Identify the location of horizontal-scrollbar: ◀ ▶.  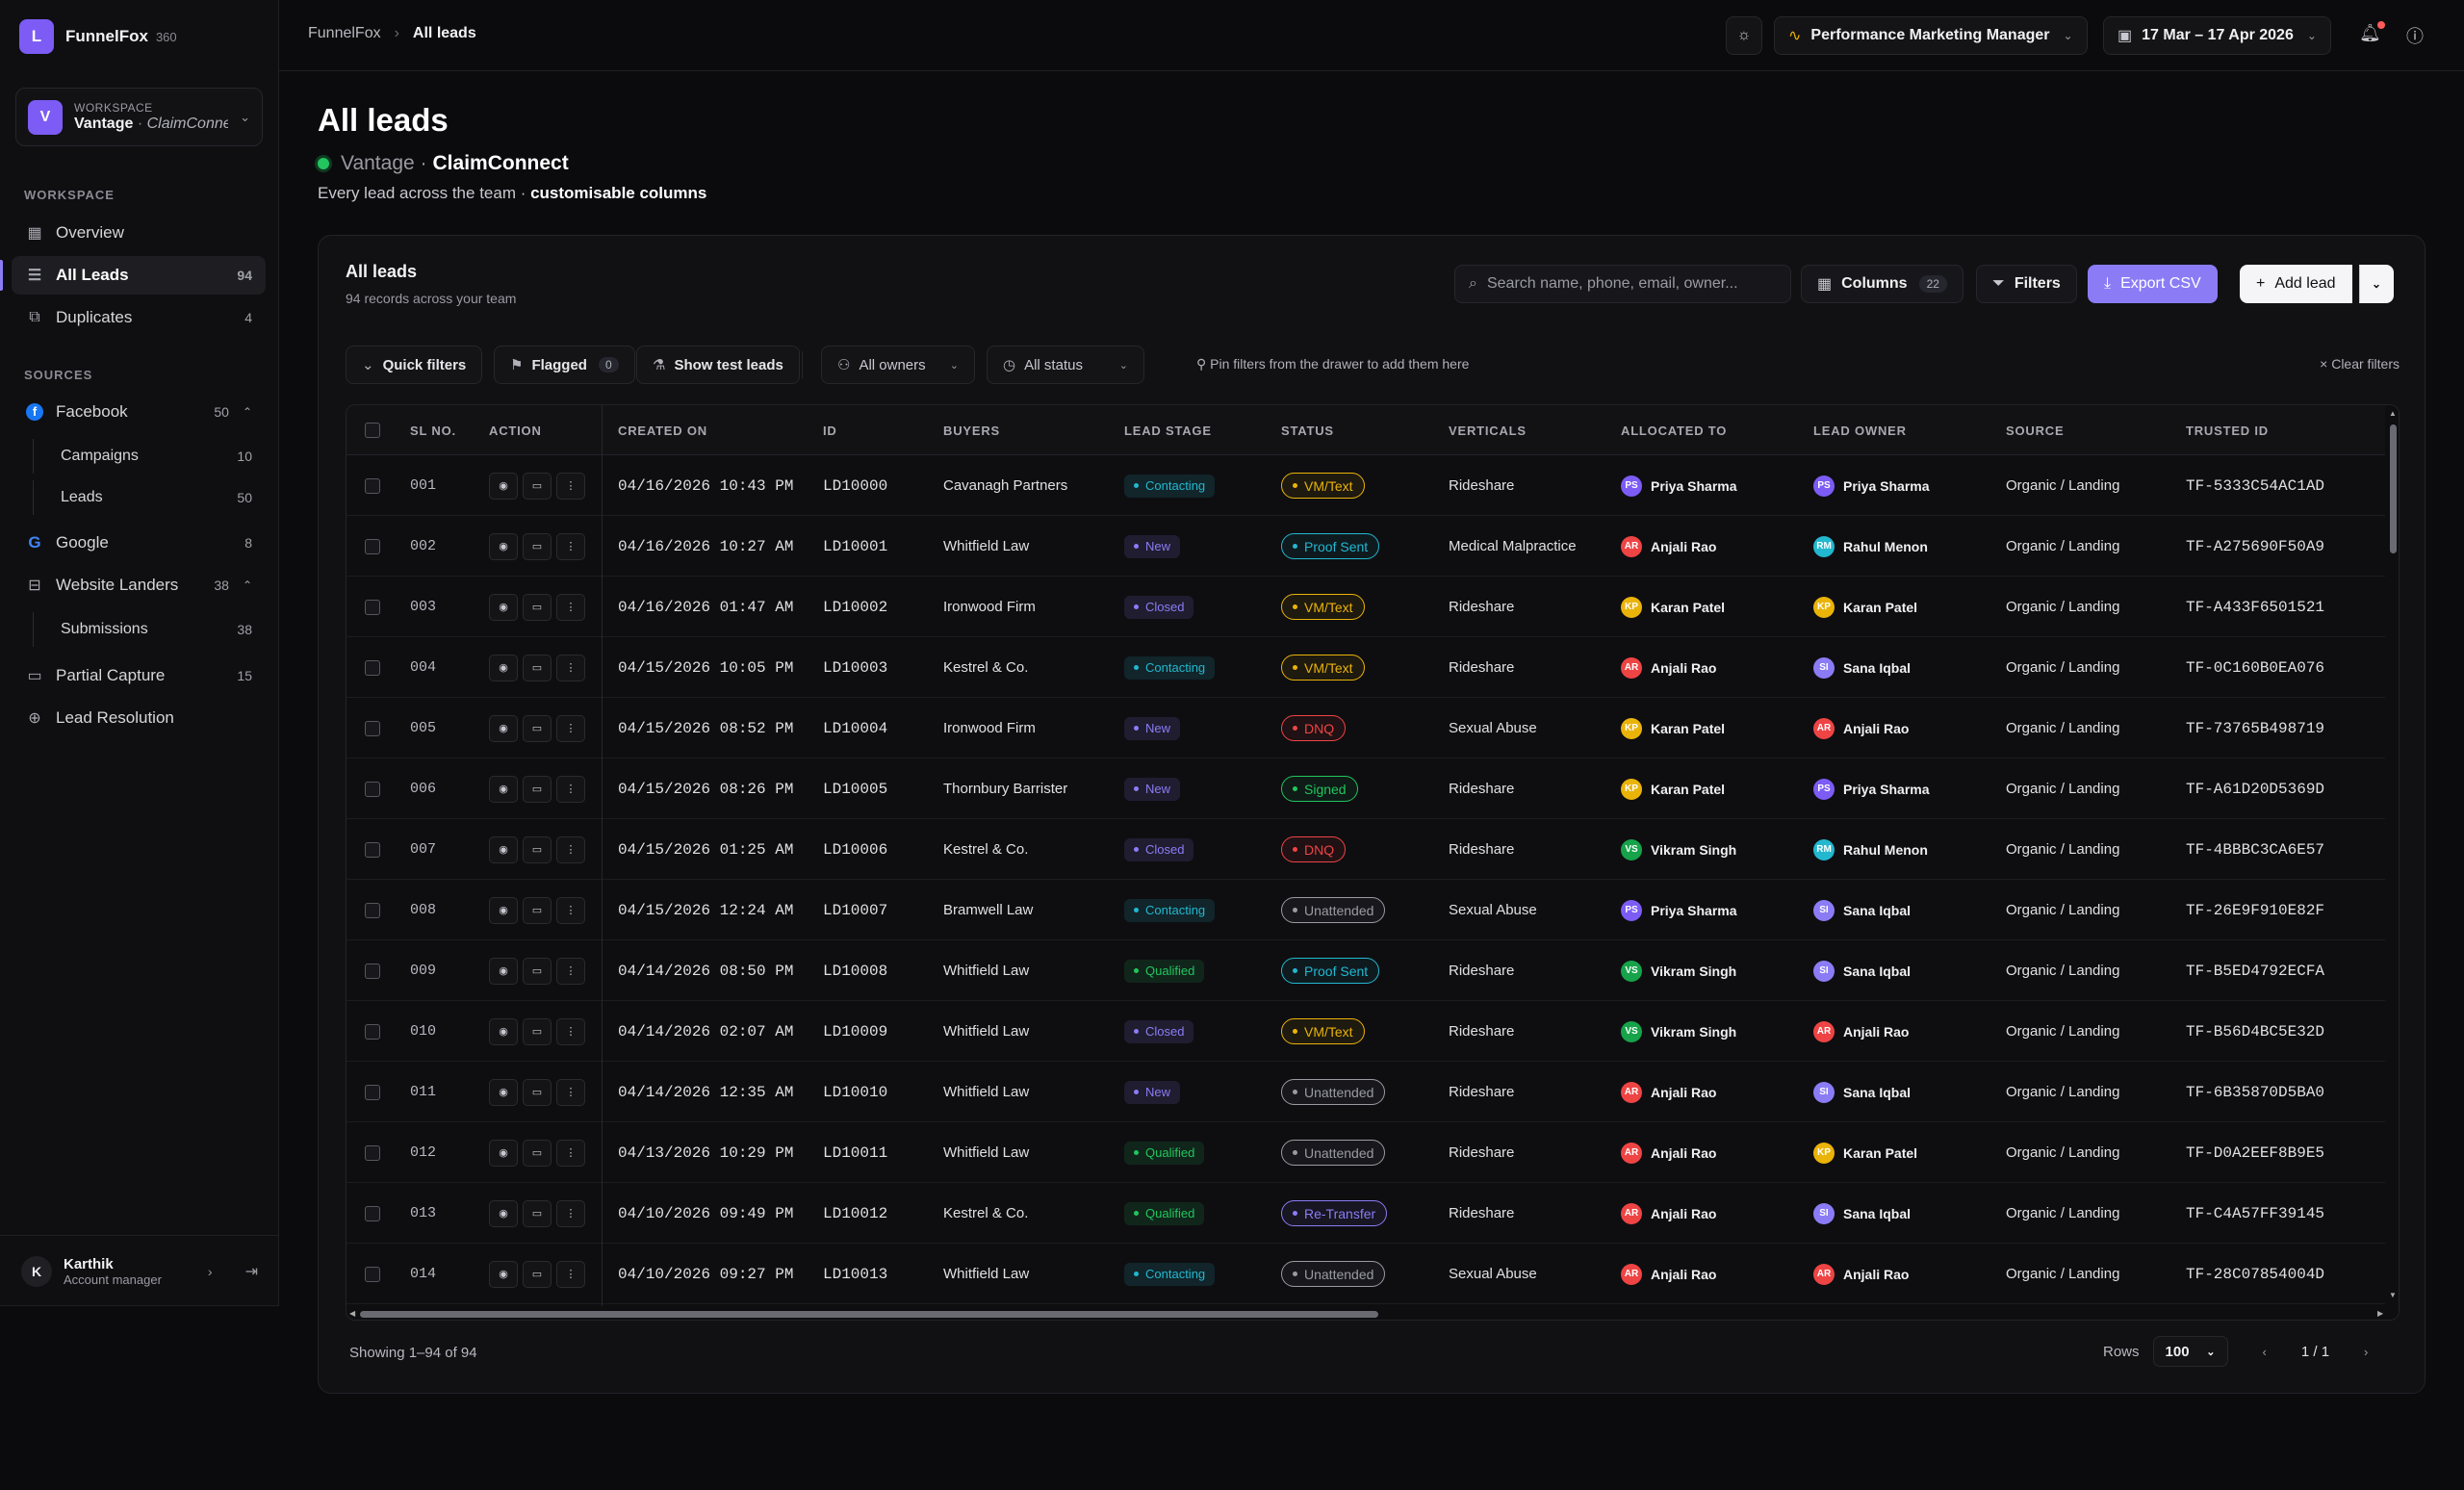
(1372, 1313).